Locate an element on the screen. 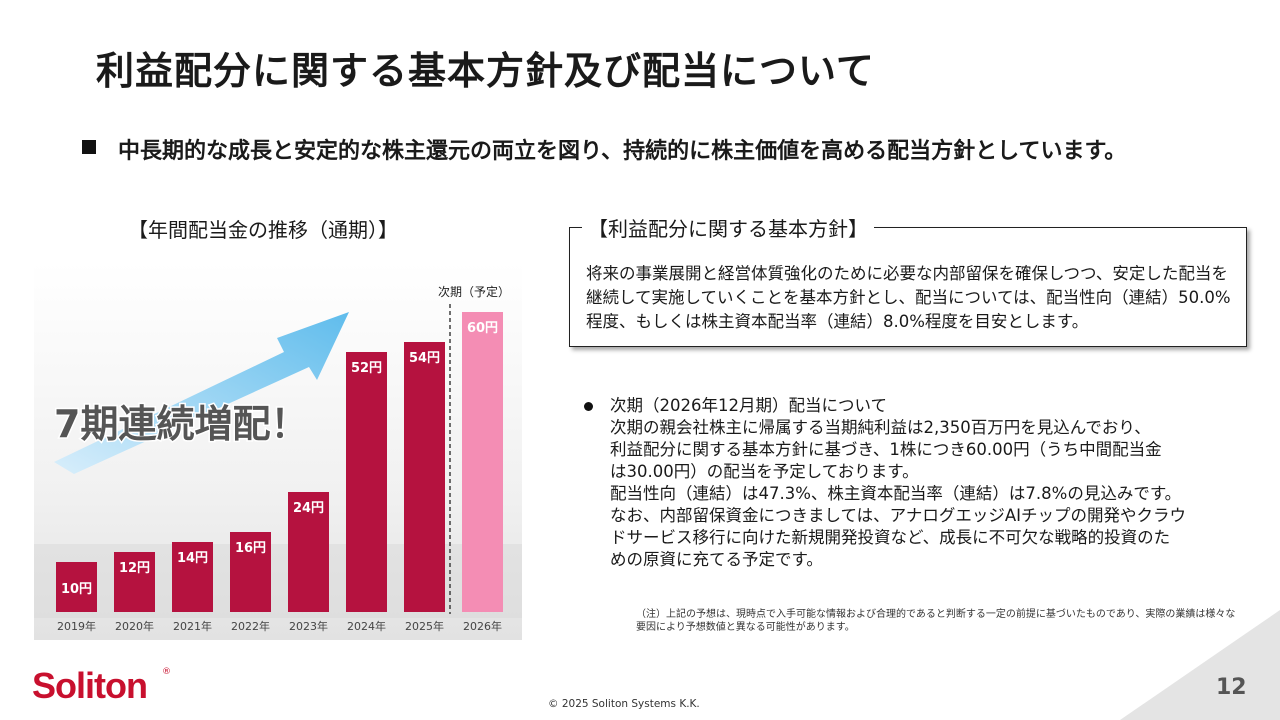 The width and height of the screenshot is (1280, 720). registered-mark: ® is located at coordinates (166, 672).